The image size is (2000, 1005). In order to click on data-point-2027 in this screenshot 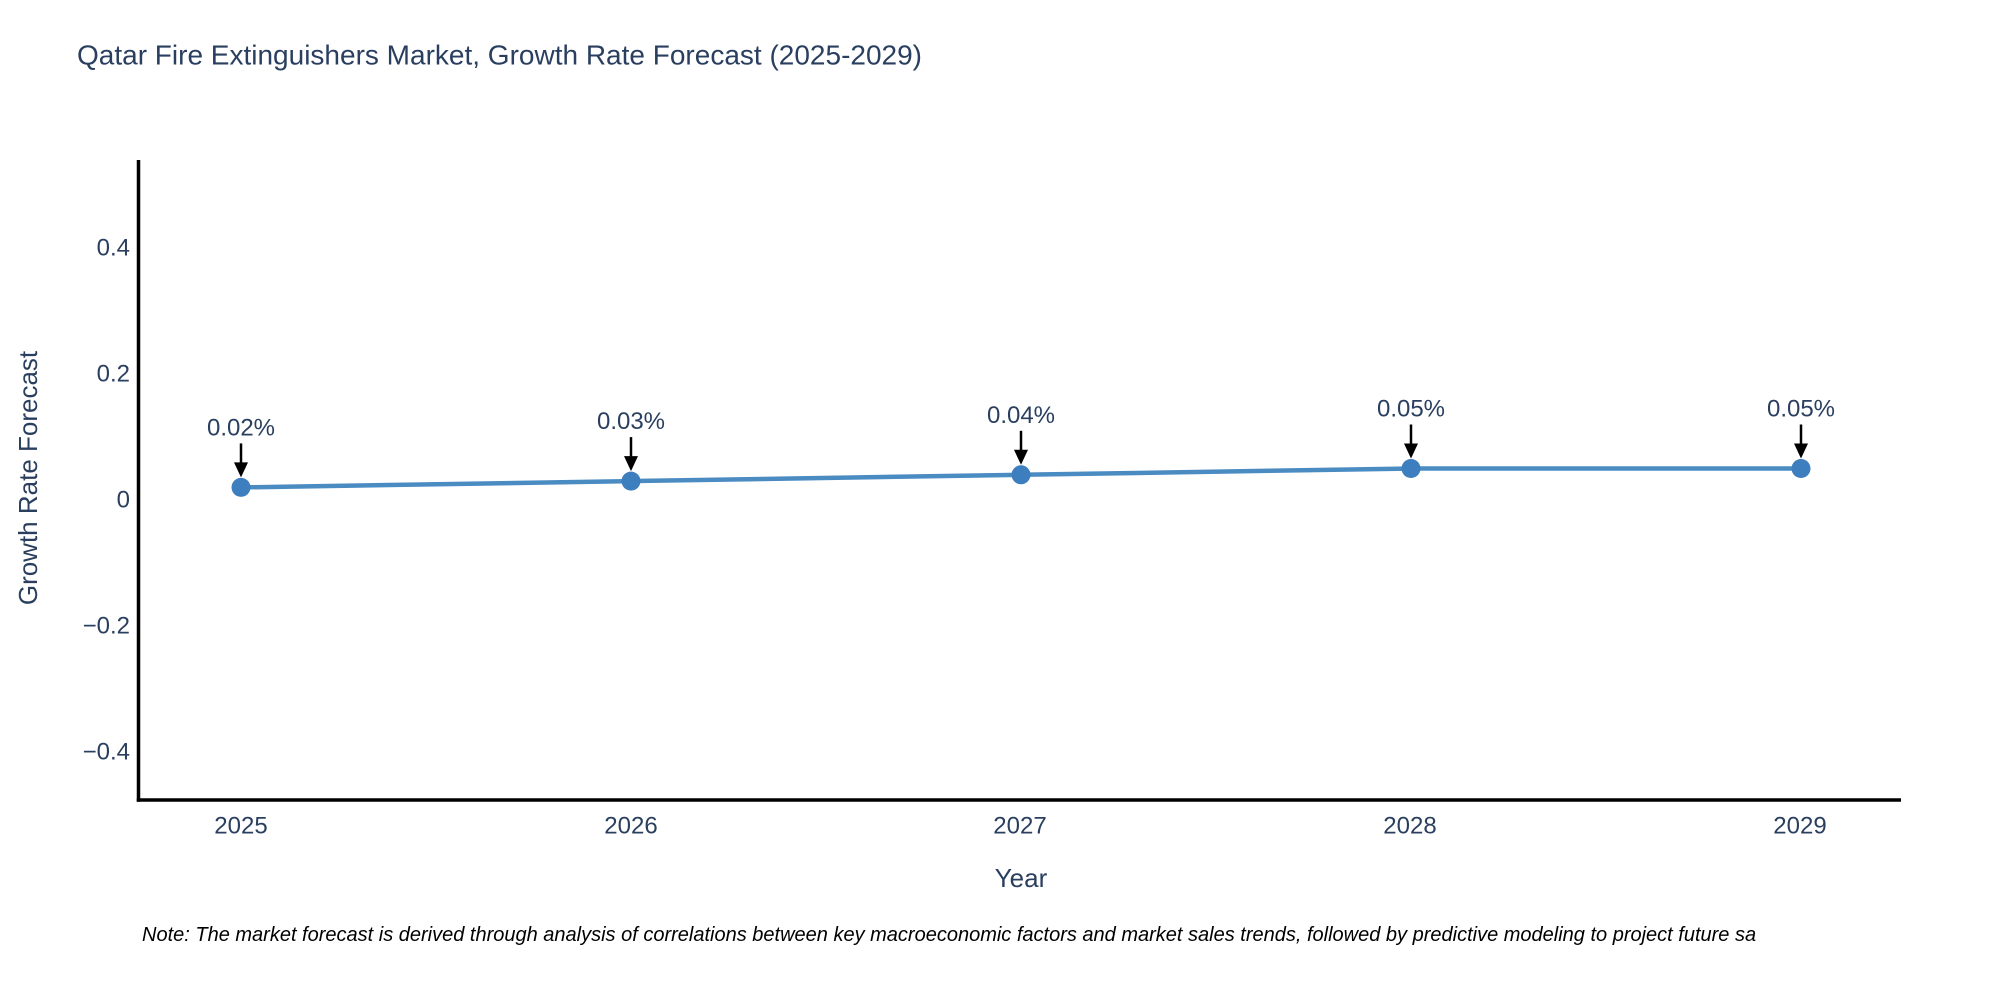, I will do `click(1021, 475)`.